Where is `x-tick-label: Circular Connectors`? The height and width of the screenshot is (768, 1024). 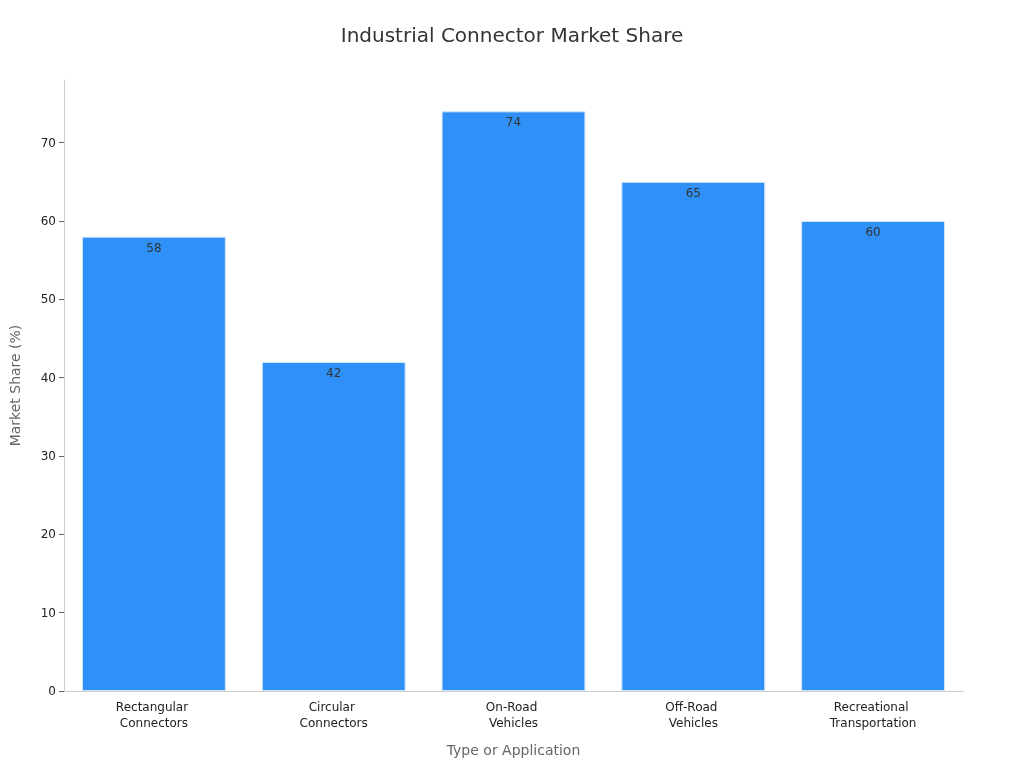 x-tick-label: Circular Connectors is located at coordinates (333, 715).